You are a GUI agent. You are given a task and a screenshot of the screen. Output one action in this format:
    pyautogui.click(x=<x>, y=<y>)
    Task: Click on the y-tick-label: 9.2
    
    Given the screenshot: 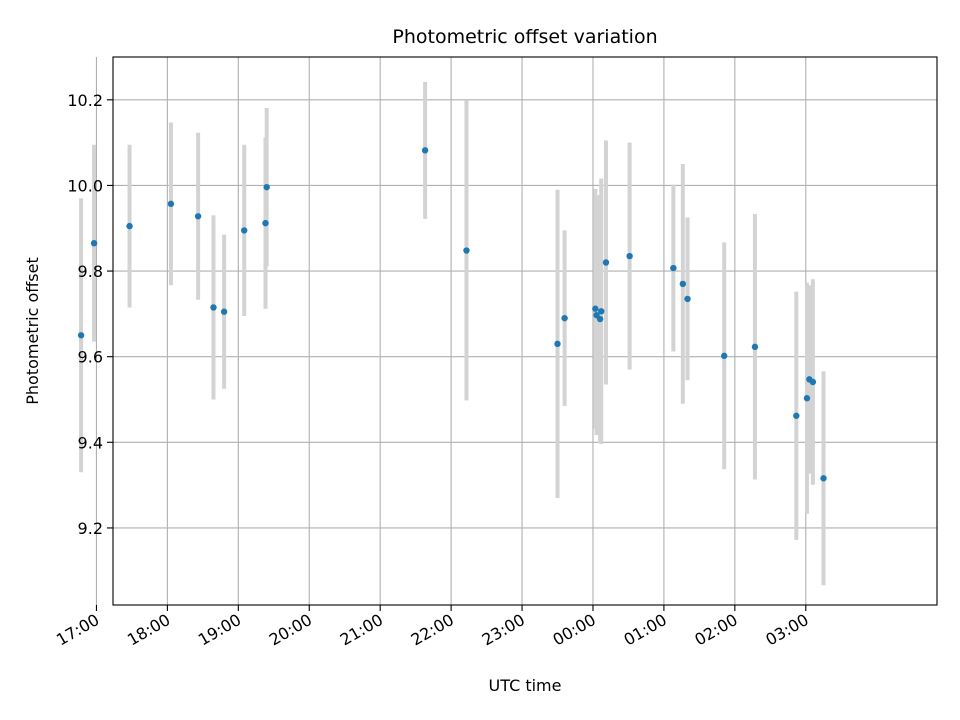 What is the action you would take?
    pyautogui.click(x=90, y=528)
    